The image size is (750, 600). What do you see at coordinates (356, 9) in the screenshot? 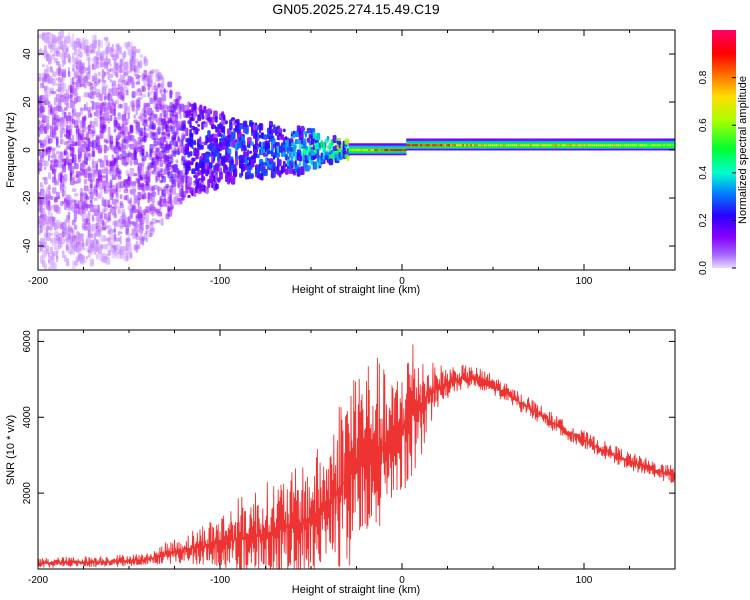
I see `figure-title: GN05.2025.274.15.49.C19` at bounding box center [356, 9].